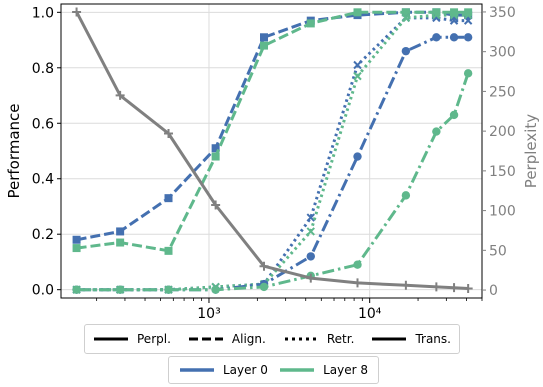  I want to click on legend-swatch-dashed, so click(205, 339).